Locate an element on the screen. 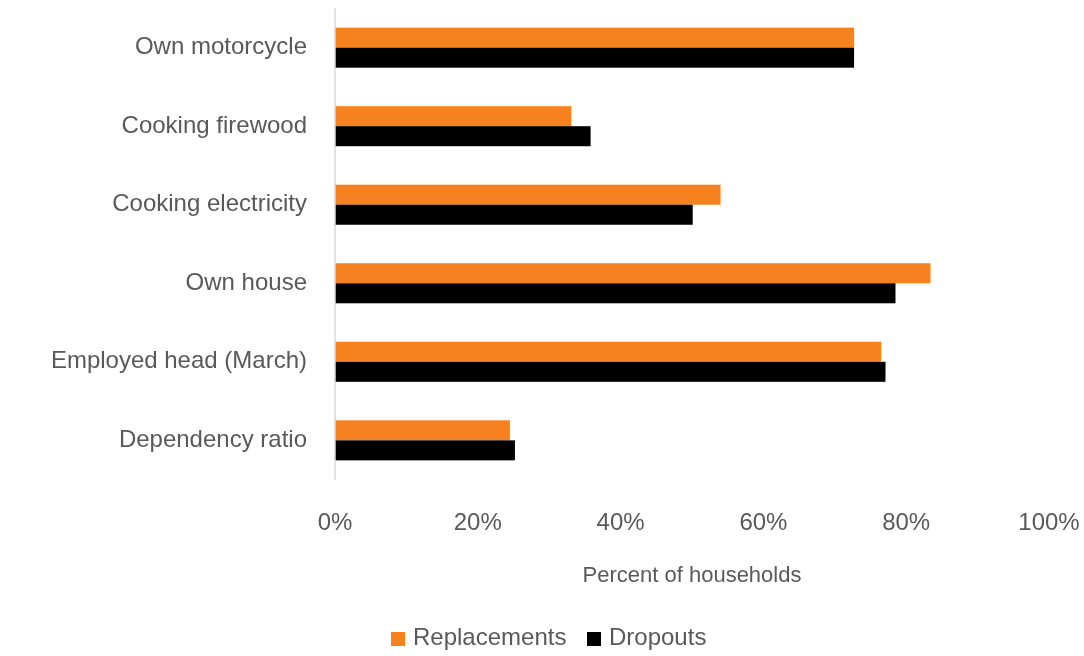 The height and width of the screenshot is (656, 1084). x-tick-label: 100% is located at coordinates (1049, 521).